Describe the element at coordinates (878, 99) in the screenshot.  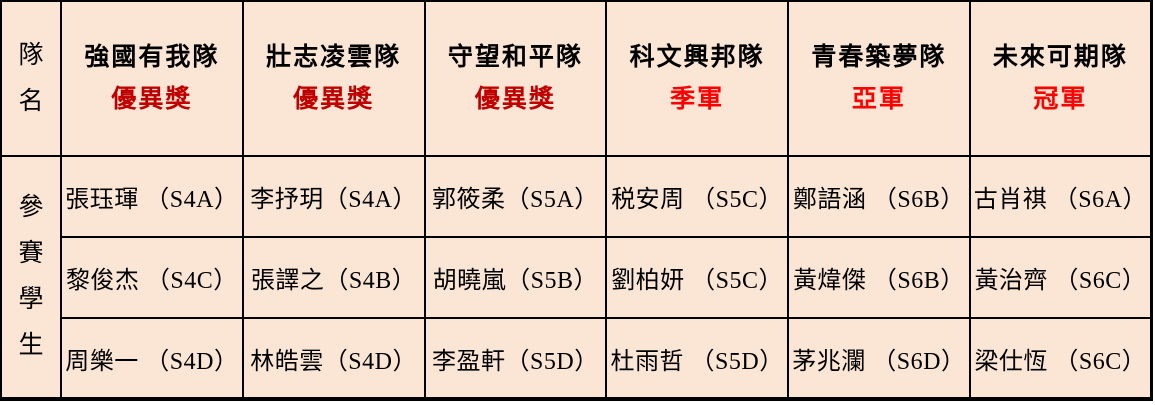
I see `award-label: 亞軍` at that location.